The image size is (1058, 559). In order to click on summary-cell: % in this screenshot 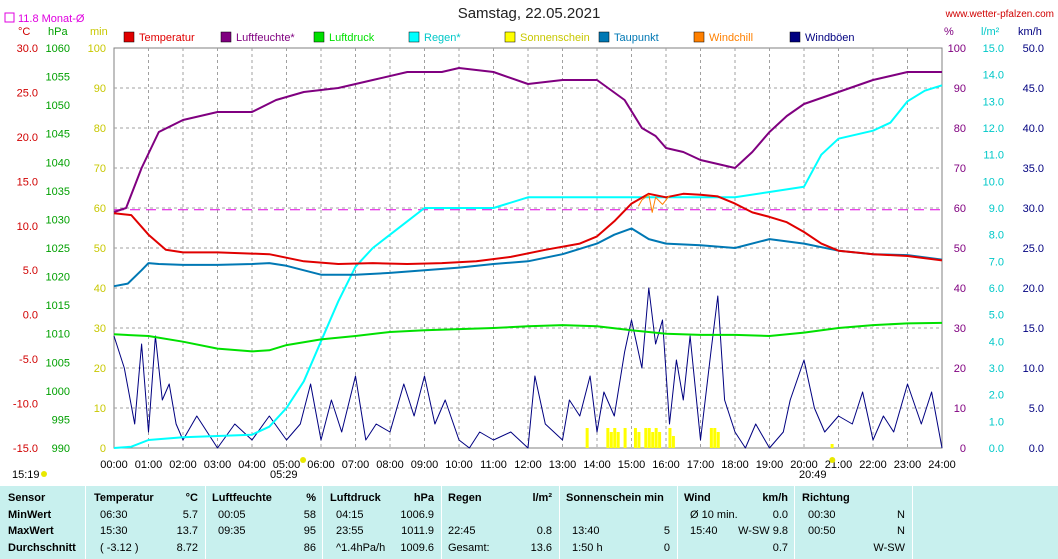, I will do `click(311, 498)`.